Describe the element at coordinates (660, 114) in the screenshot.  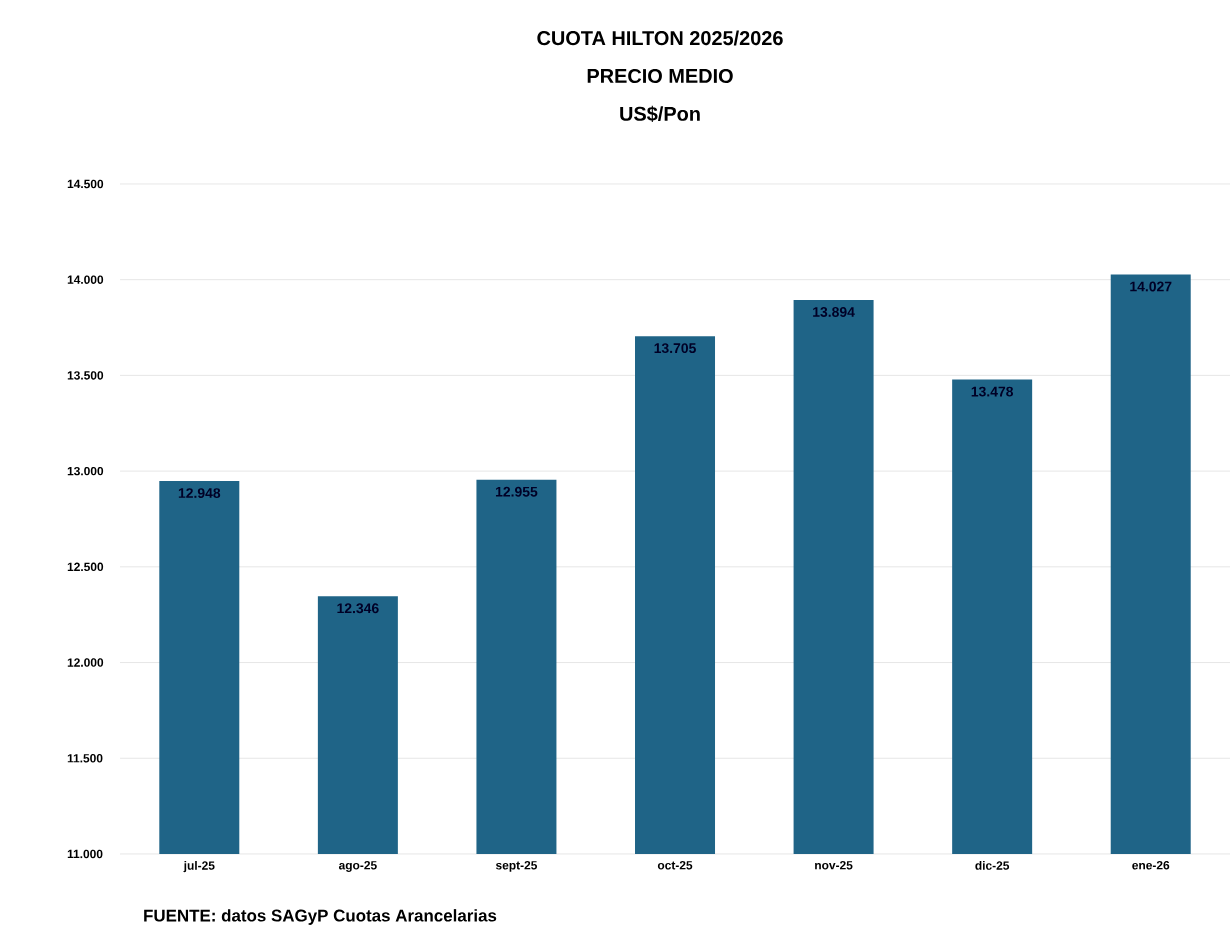
I see `y-axis-title: US$/Pon` at that location.